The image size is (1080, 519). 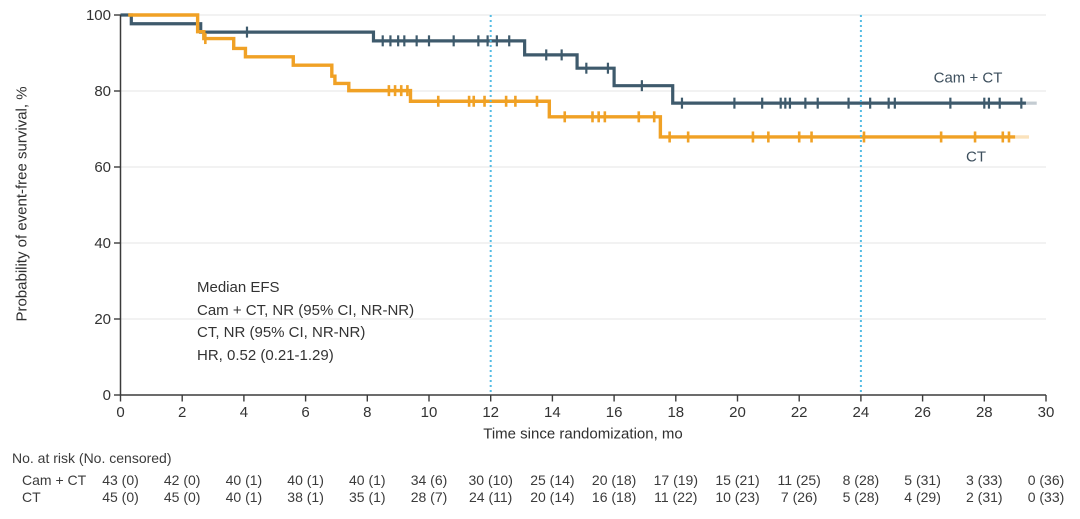 I want to click on y-tick-label: 20, so click(x=102, y=319).